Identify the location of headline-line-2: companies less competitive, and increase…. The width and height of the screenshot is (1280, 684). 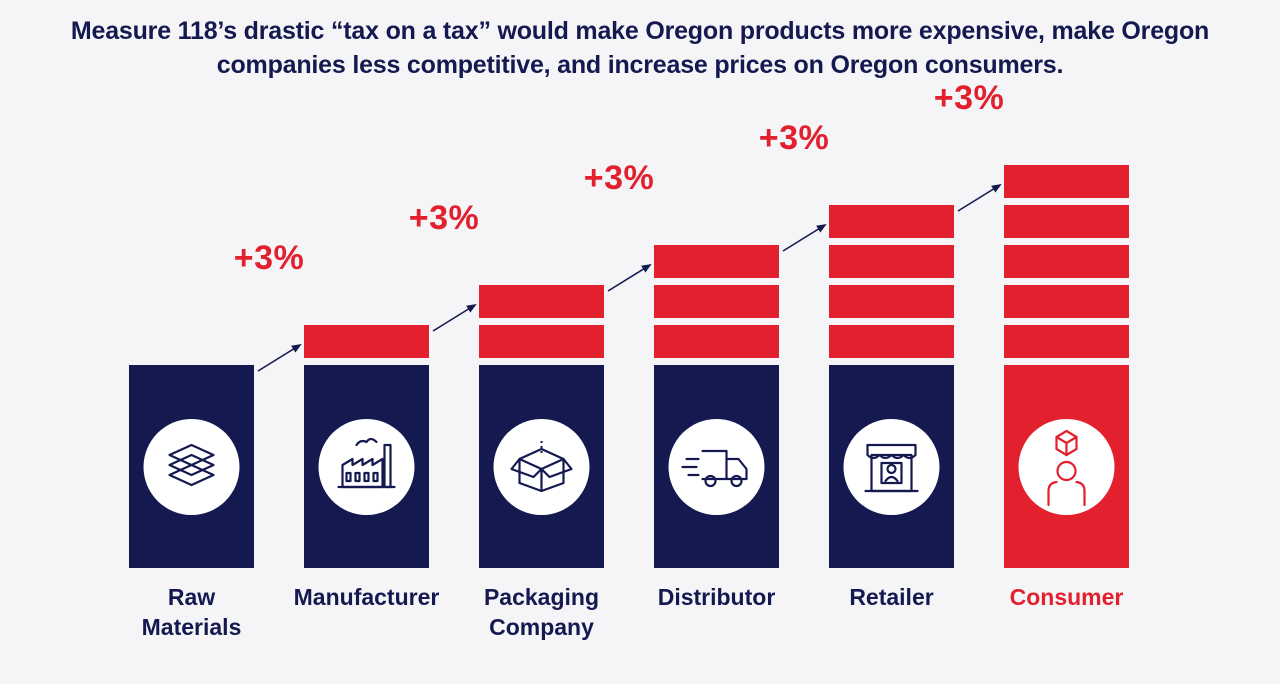
(640, 65).